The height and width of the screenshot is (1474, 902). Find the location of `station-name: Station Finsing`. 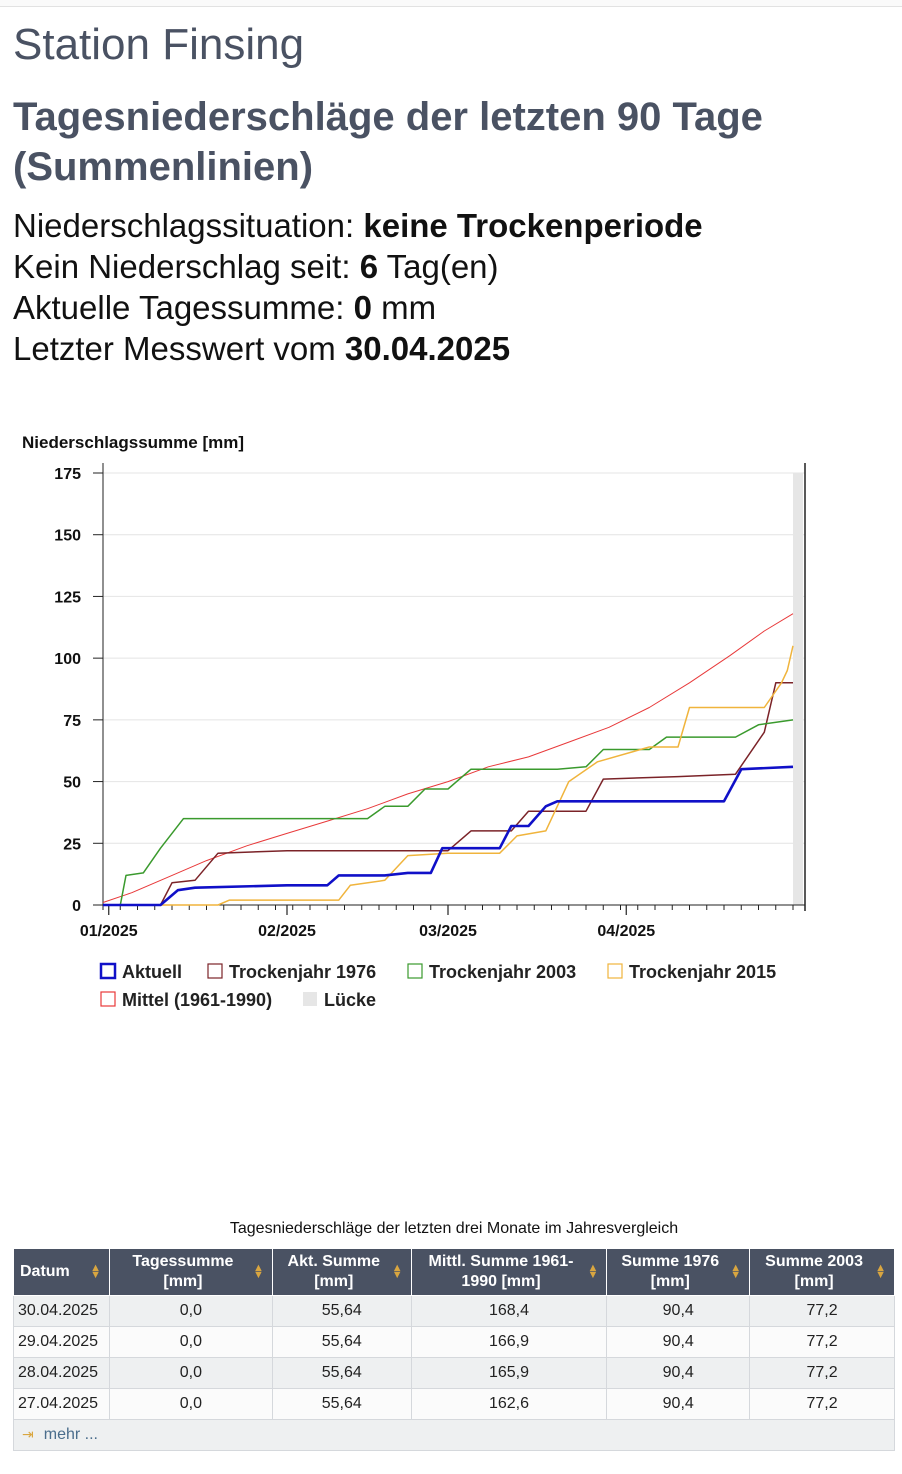

station-name: Station Finsing is located at coordinates (159, 44).